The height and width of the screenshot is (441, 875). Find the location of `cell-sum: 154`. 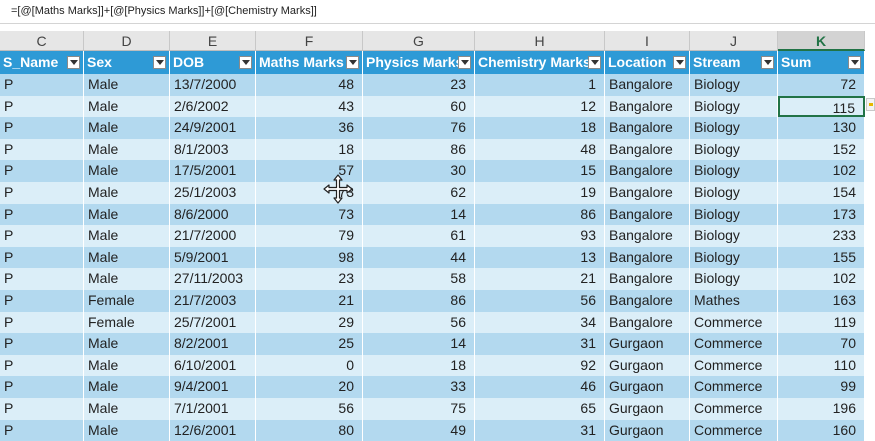

cell-sum: 154 is located at coordinates (821, 193).